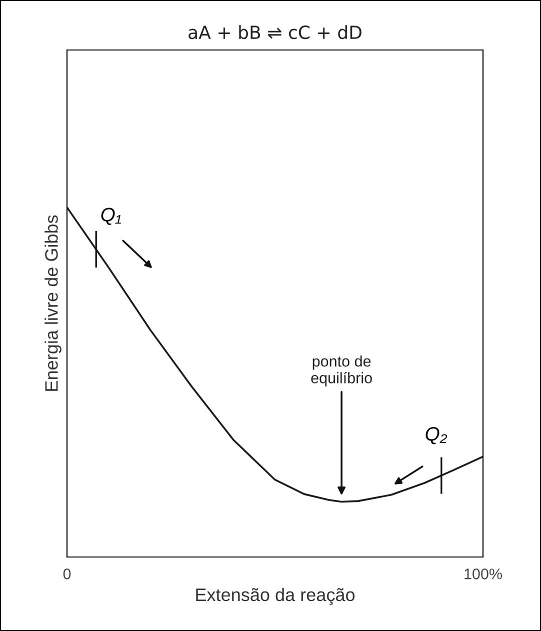 The width and height of the screenshot is (541, 631). What do you see at coordinates (483, 574) in the screenshot?
I see `x-tick-label: 100%` at bounding box center [483, 574].